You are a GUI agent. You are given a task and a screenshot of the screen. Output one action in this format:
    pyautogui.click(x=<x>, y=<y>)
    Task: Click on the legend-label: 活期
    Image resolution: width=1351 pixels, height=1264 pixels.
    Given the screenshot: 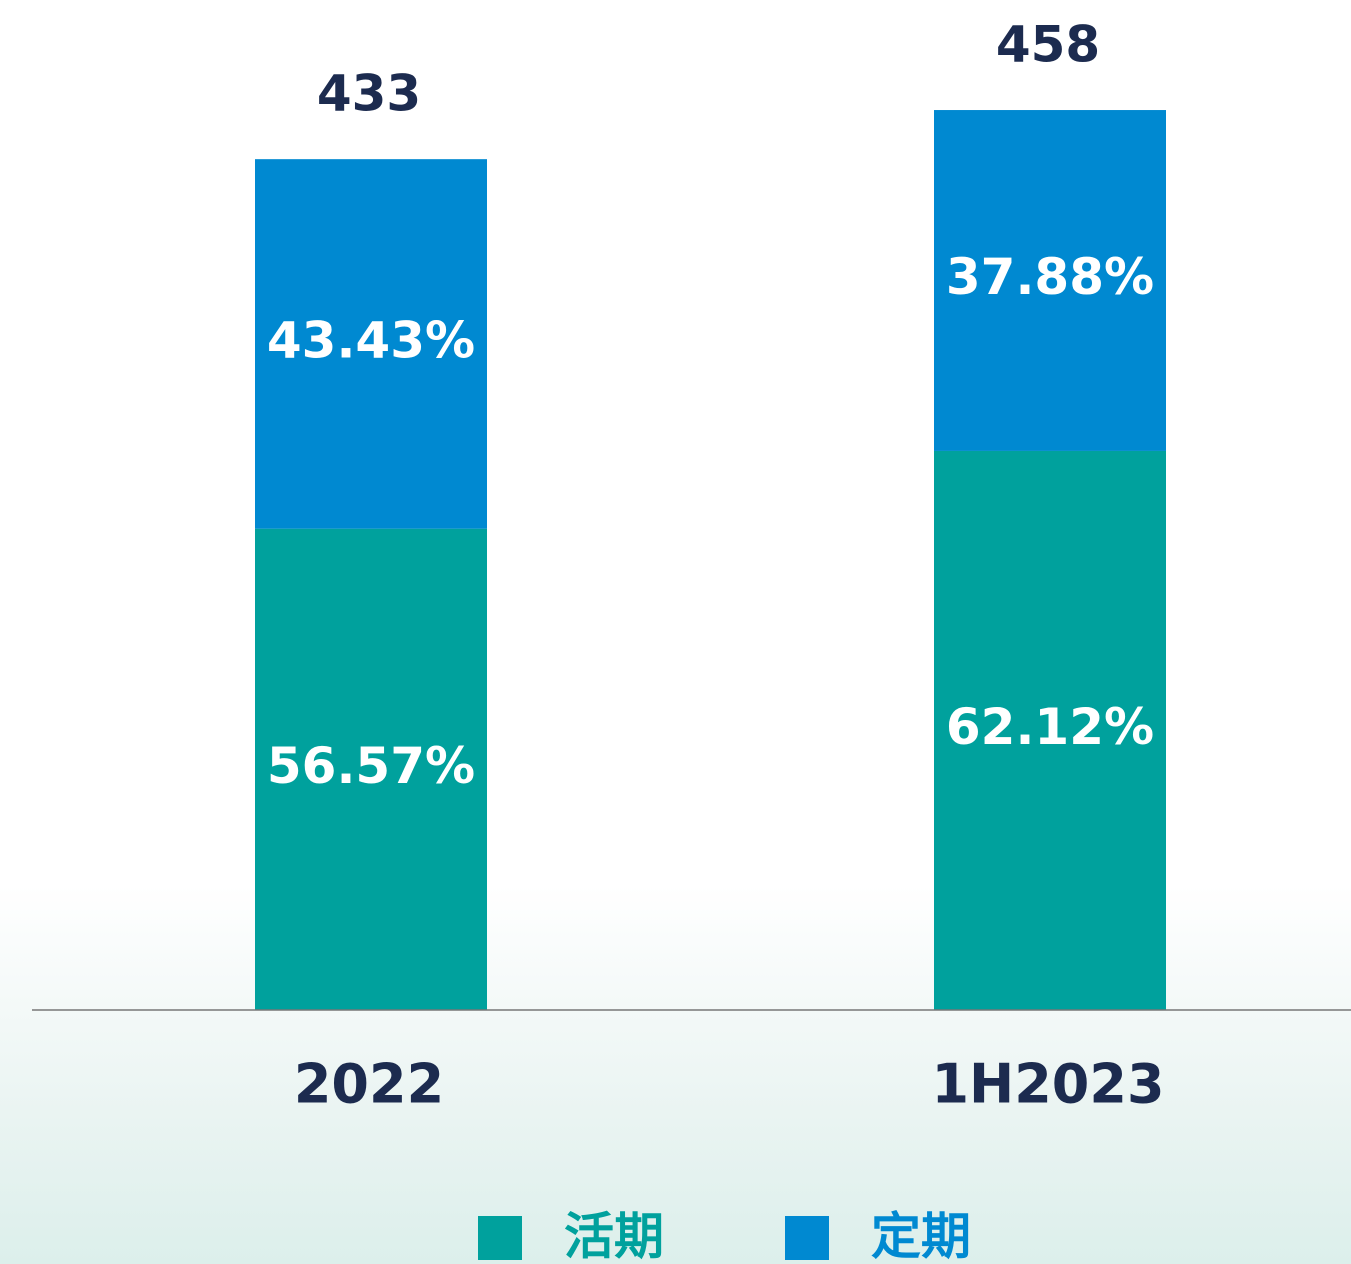 What is the action you would take?
    pyautogui.click(x=614, y=1236)
    